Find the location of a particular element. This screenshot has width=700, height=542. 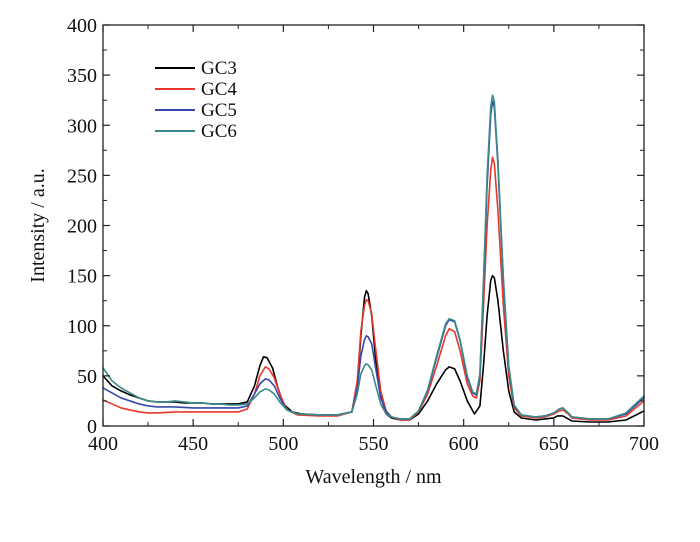

y-tick-label: 50 is located at coordinates (87, 377).